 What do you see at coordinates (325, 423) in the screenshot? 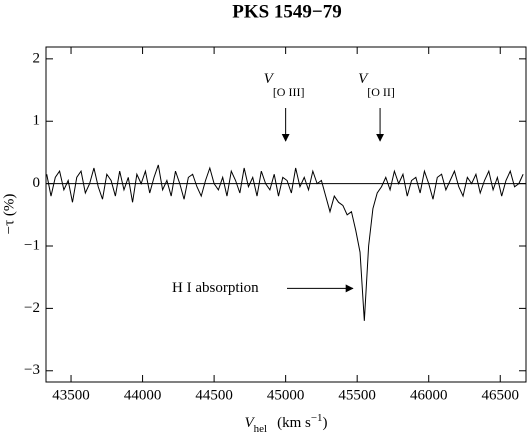
I see `x-label-end: )` at bounding box center [325, 423].